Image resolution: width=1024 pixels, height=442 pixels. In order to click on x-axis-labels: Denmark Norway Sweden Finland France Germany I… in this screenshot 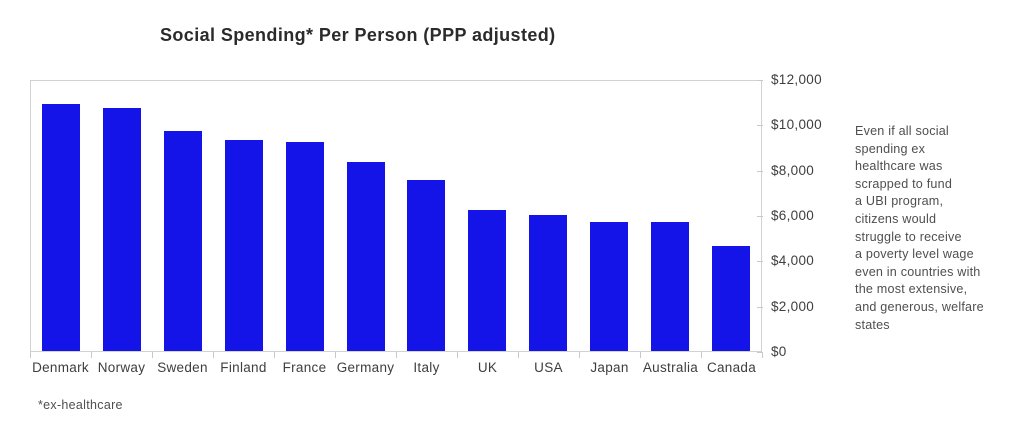, I will do `click(396, 367)`.